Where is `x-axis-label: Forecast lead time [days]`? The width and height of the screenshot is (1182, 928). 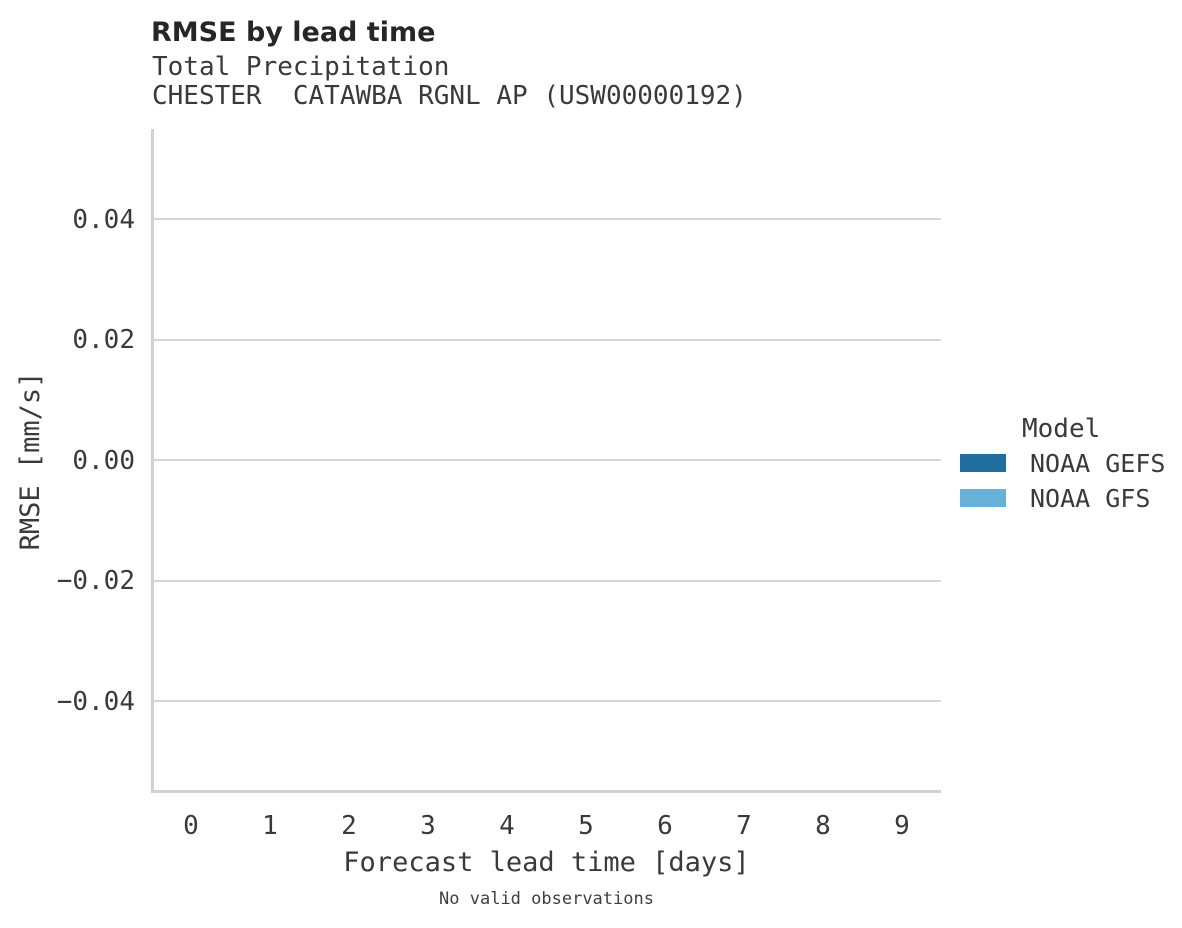 x-axis-label: Forecast lead time [days] is located at coordinates (546, 862).